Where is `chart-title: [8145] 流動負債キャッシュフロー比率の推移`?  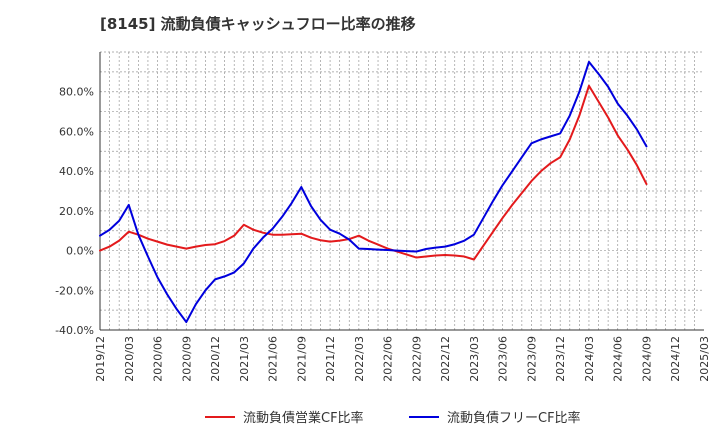 chart-title: [8145] 流動負債キャッシュフロー比率の推移 is located at coordinates (258, 24).